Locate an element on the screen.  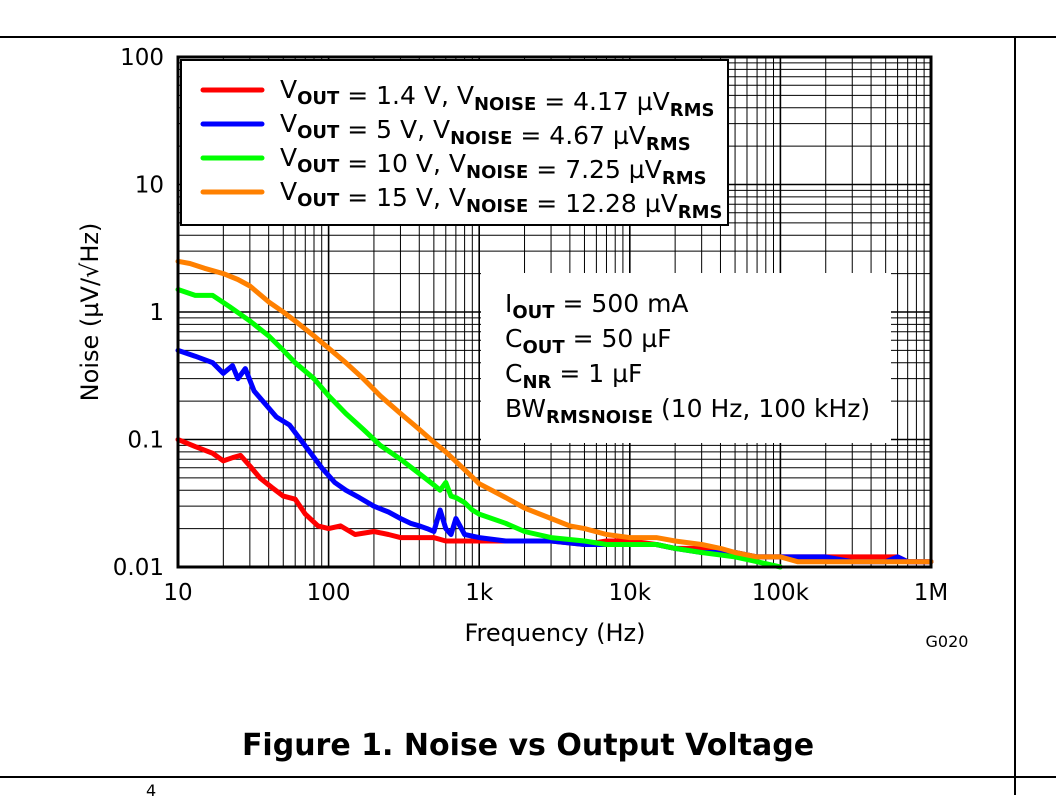
x-tick-label: 10k is located at coordinates (630, 593).